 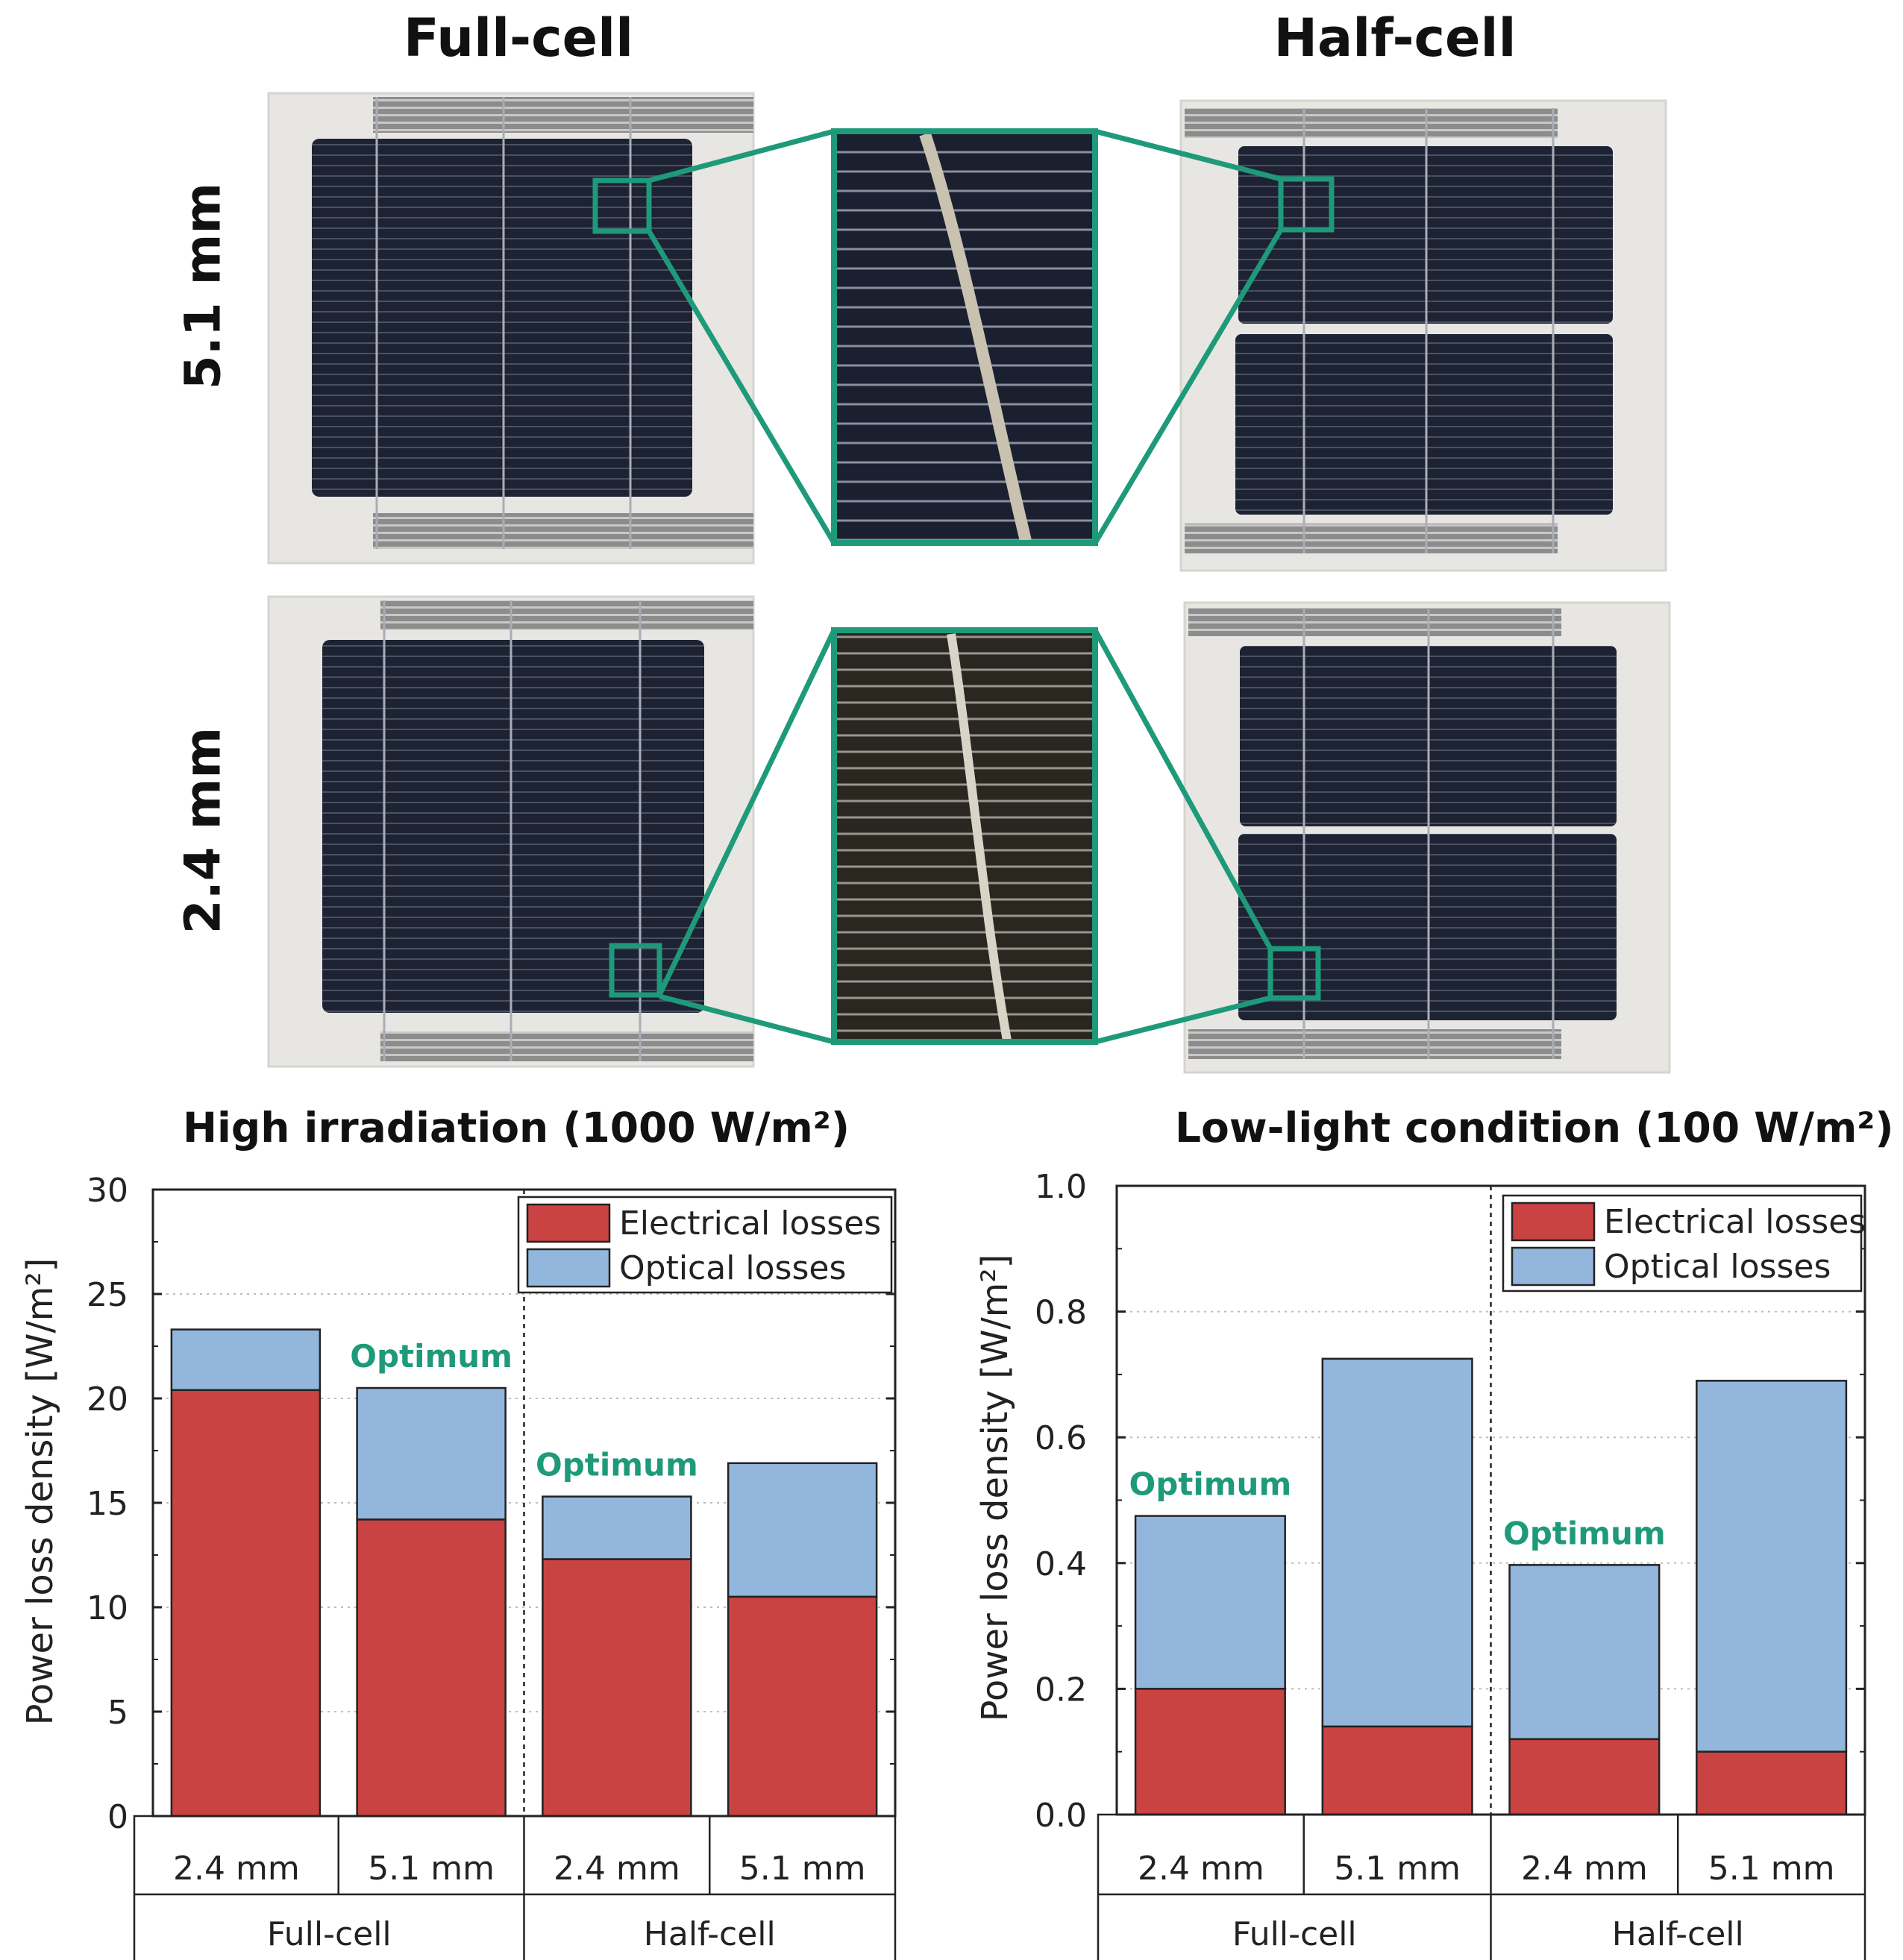 I want to click on y-tick-label: 15, so click(x=107, y=1504).